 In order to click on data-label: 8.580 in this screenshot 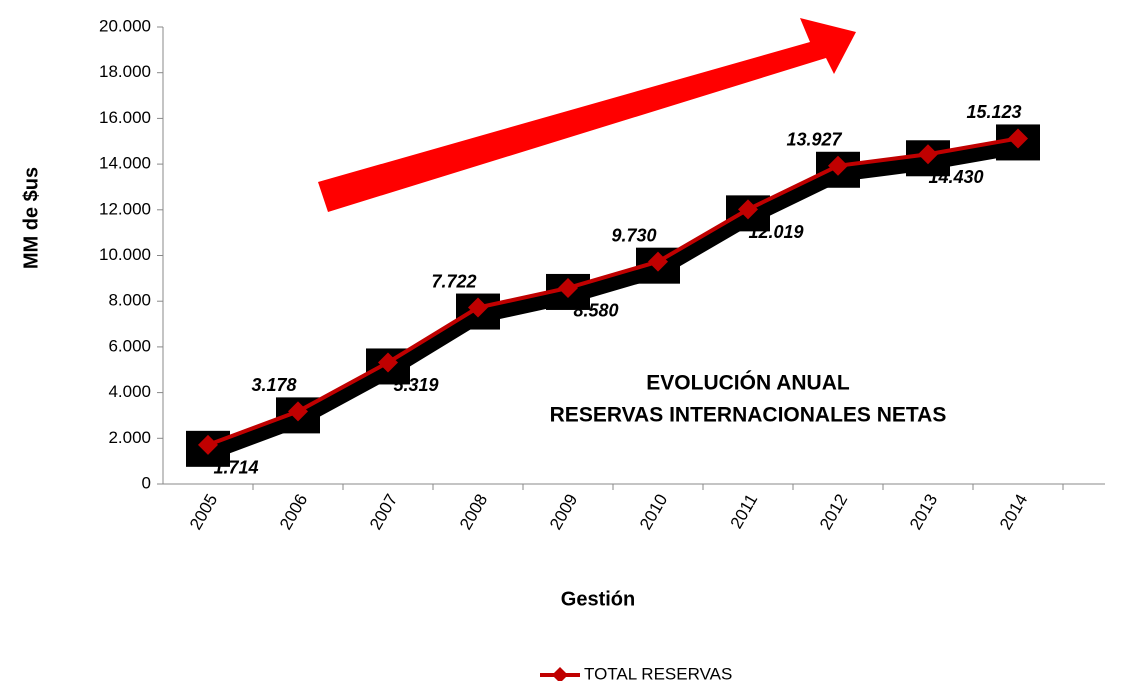, I will do `click(595, 311)`.